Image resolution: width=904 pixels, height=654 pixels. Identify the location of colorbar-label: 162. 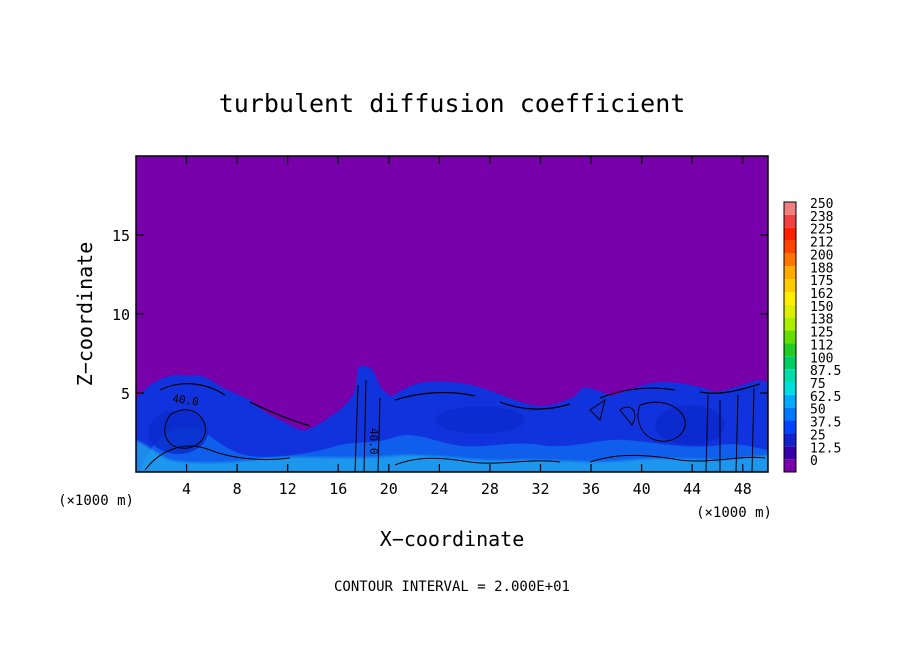
(821, 294).